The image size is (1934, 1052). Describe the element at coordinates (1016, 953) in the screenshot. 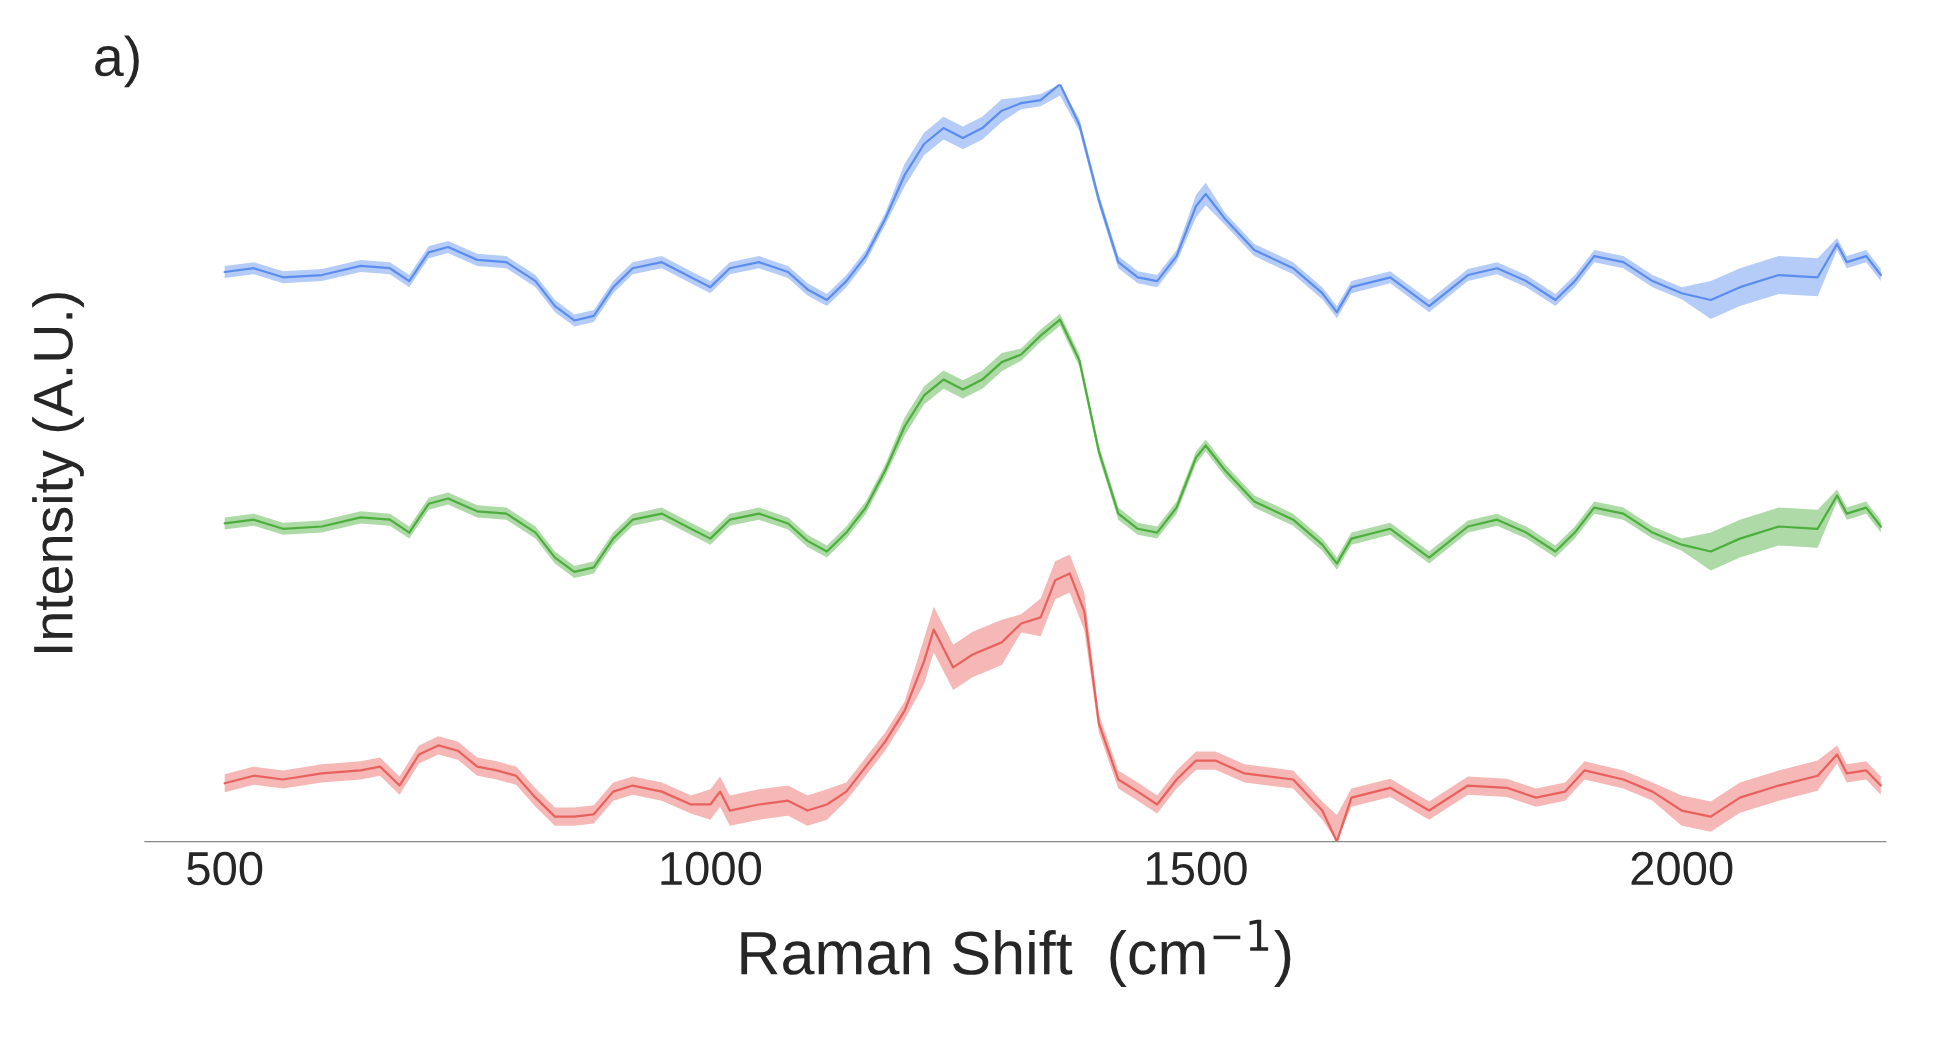

I see `x-axis-title: Raman Shift (cm$^{−1}$)` at that location.